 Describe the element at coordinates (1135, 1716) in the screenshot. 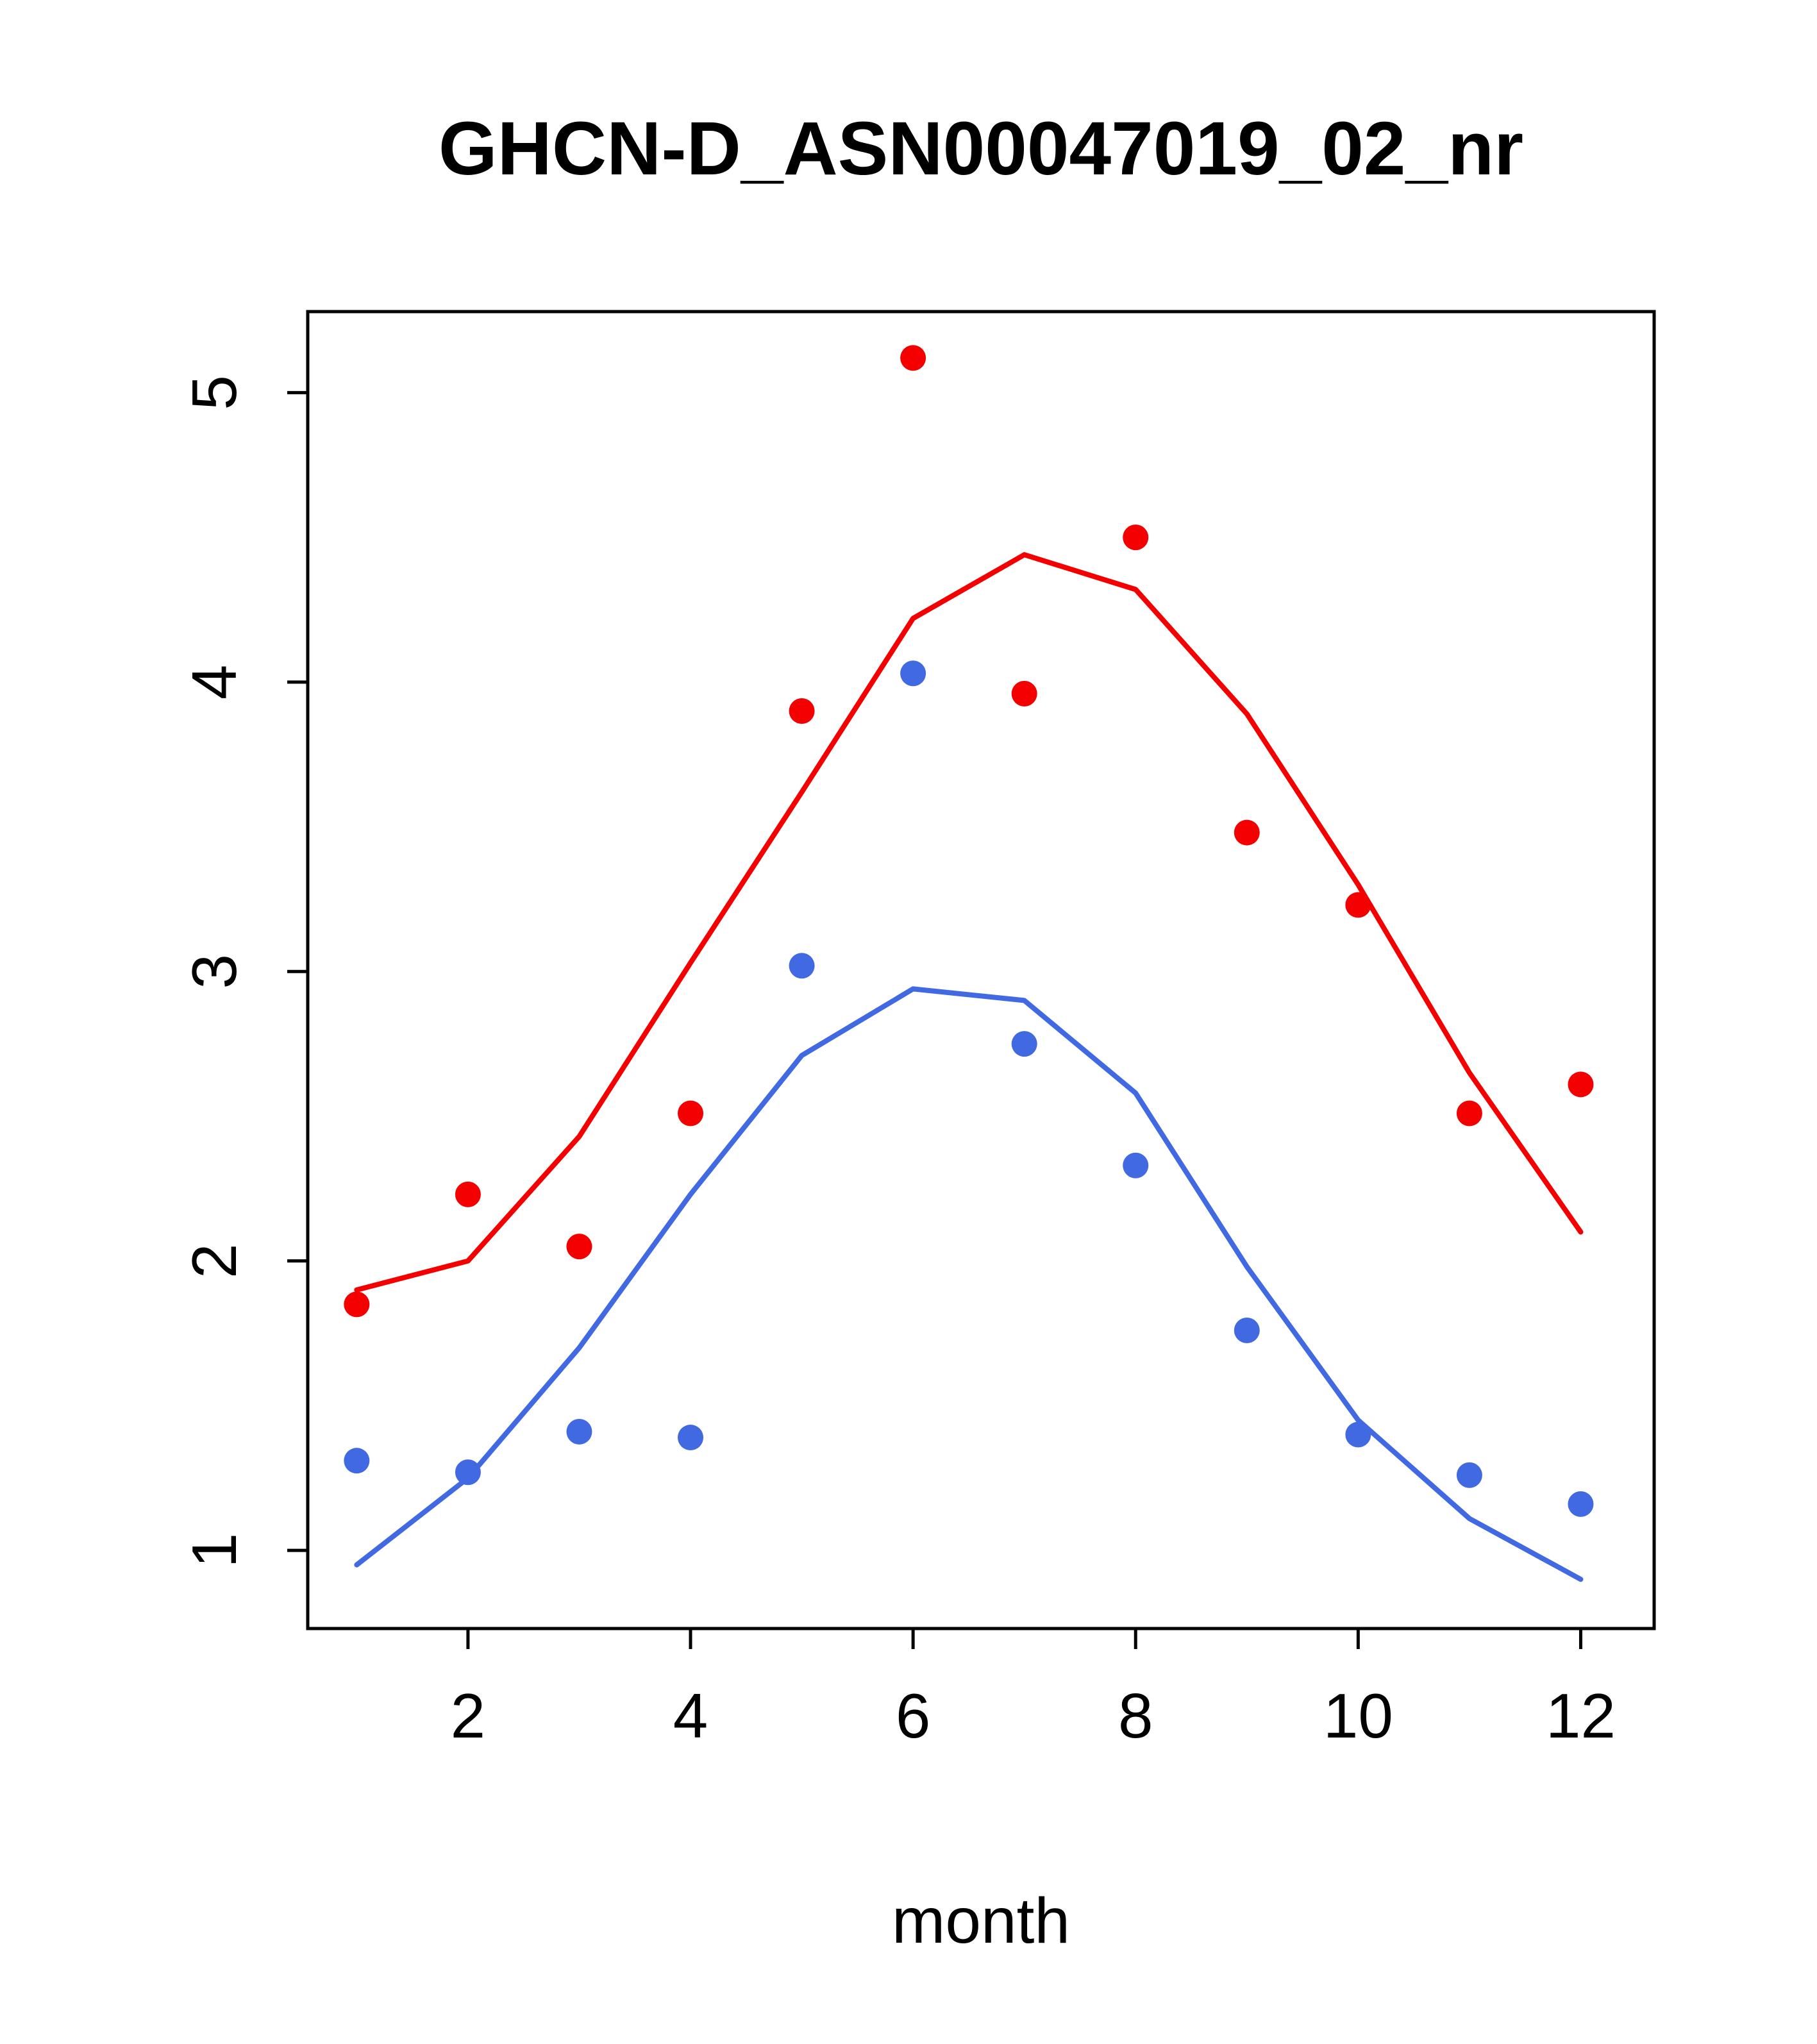

I see `x-tick-label: 8` at that location.